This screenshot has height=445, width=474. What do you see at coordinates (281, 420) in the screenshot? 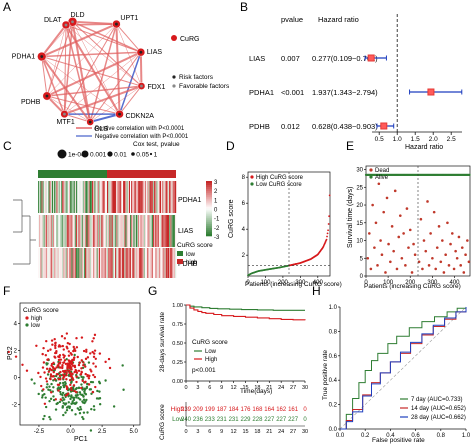
I see `km-risk-low-cell: 227` at bounding box center [281, 420].